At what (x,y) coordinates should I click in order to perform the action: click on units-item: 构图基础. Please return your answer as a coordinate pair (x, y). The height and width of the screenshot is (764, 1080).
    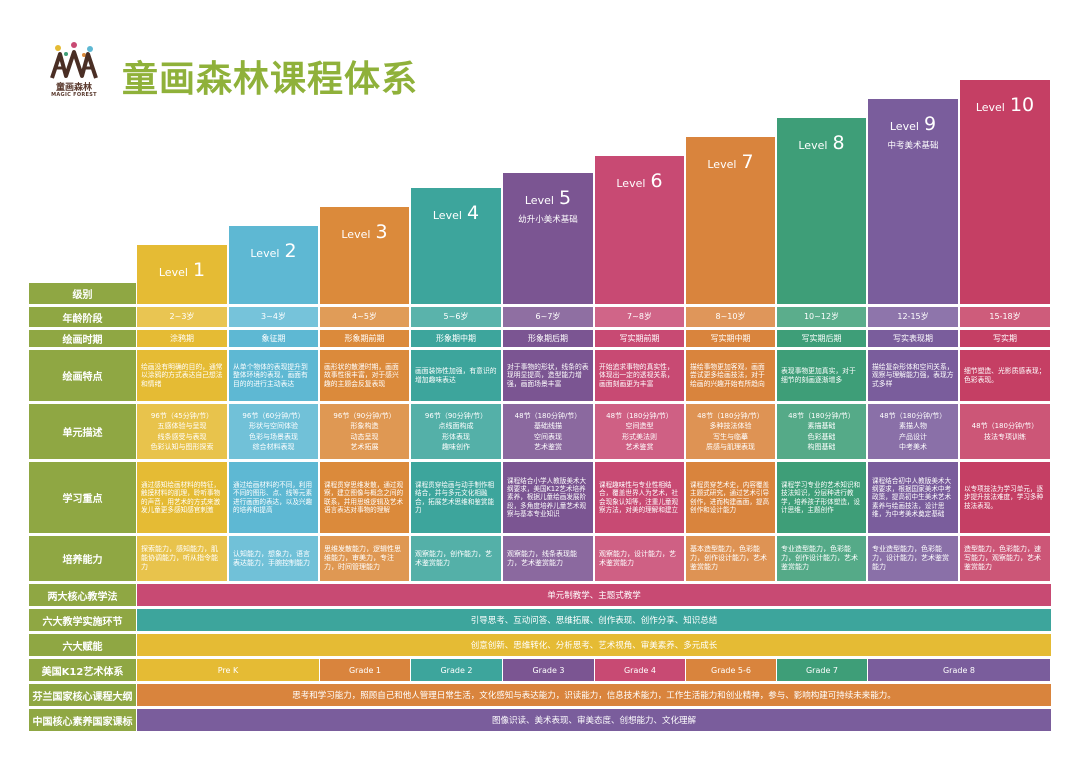
    Looking at the image, I should click on (821, 447).